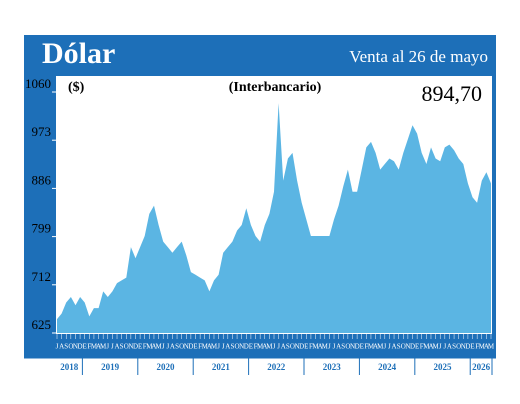 This screenshot has width=520, height=404. I want to click on year-label: 2025, so click(443, 367).